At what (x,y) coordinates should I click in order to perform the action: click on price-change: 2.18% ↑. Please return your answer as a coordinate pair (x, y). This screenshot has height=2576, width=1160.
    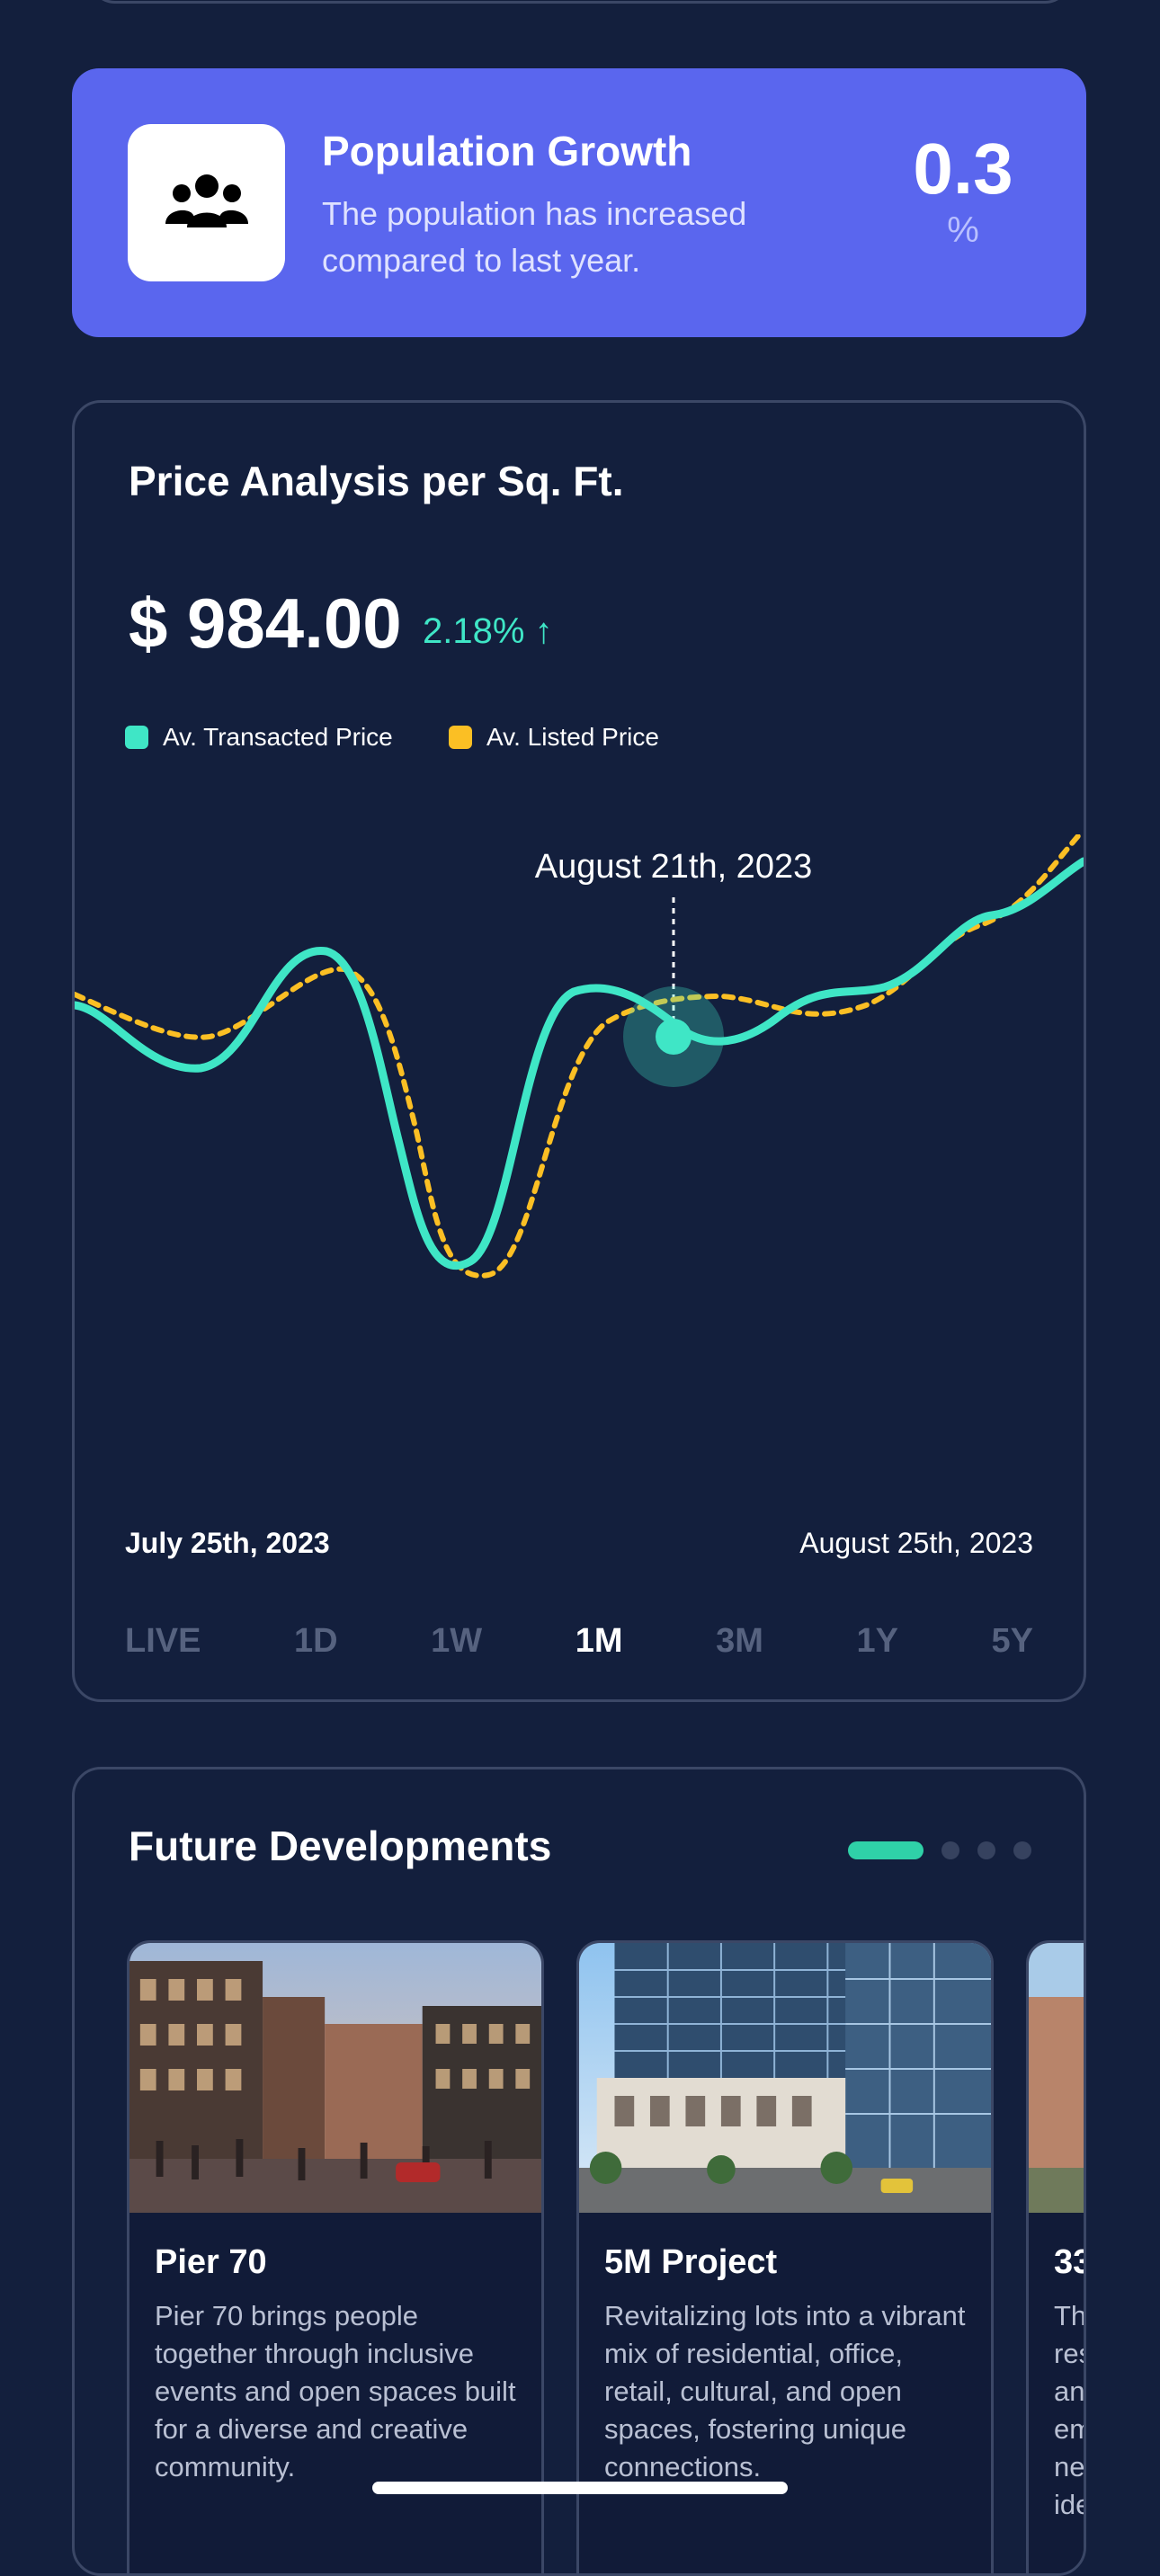
    Looking at the image, I should click on (488, 631).